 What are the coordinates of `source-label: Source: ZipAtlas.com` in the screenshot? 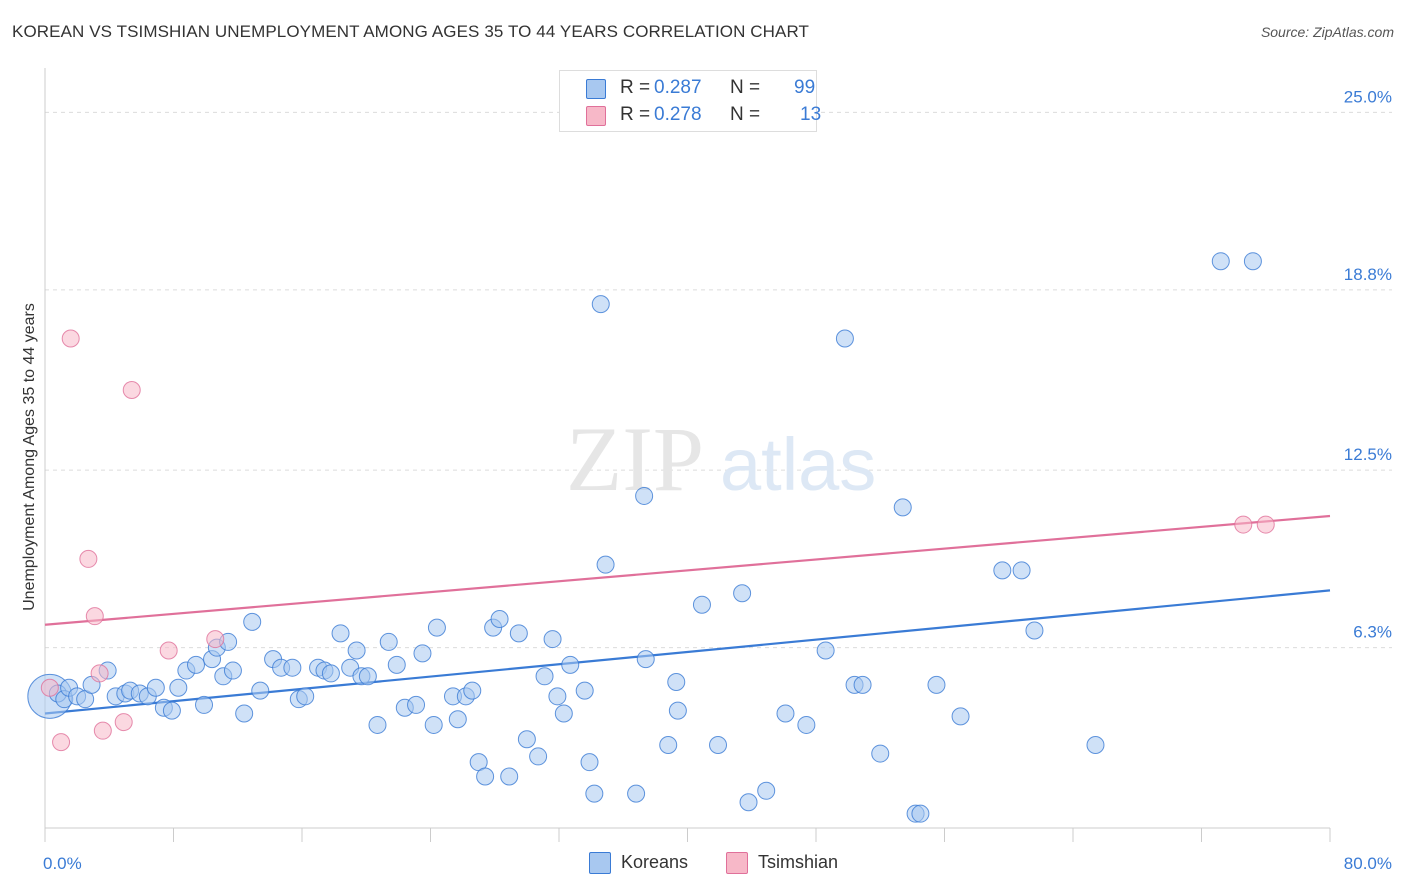 It's located at (1327, 32).